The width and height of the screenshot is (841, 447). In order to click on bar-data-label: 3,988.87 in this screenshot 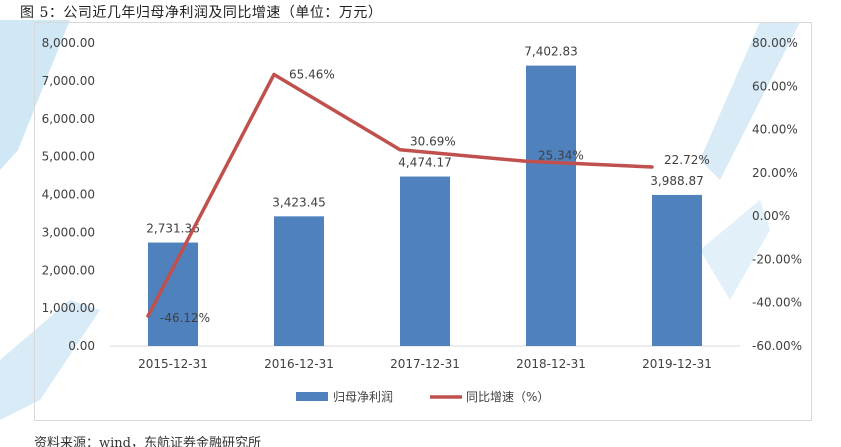, I will do `click(676, 181)`.